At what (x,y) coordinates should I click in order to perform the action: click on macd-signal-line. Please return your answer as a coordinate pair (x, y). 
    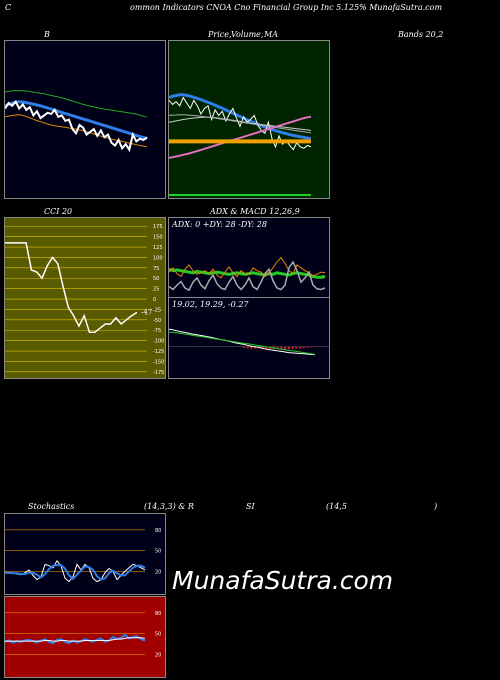
    Looking at the image, I should click on (242, 343).